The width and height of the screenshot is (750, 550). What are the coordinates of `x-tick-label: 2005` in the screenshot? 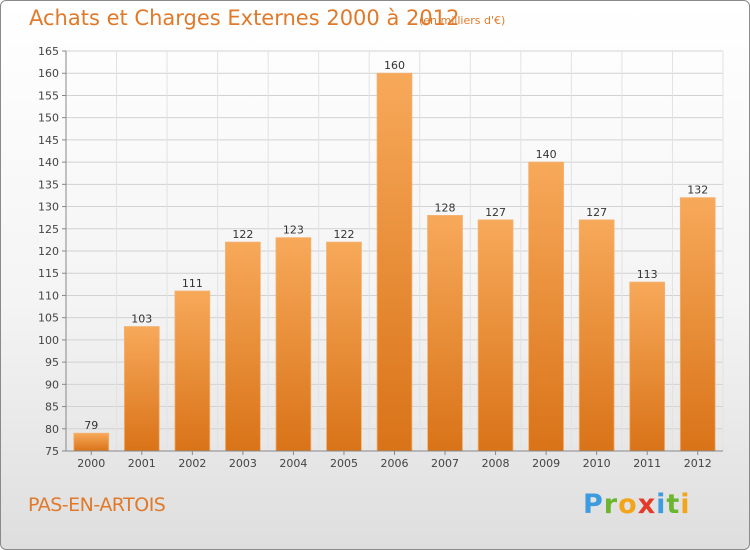 It's located at (344, 463).